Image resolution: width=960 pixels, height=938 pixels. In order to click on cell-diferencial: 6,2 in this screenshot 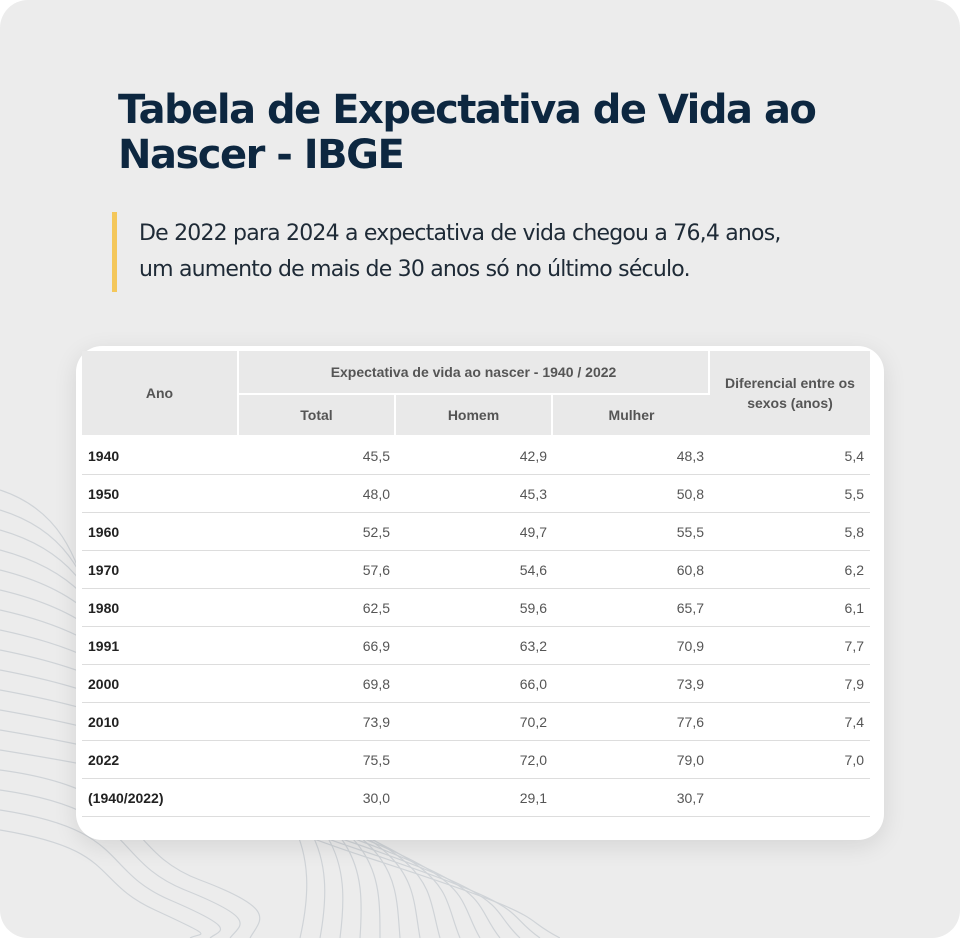, I will do `click(790, 570)`.